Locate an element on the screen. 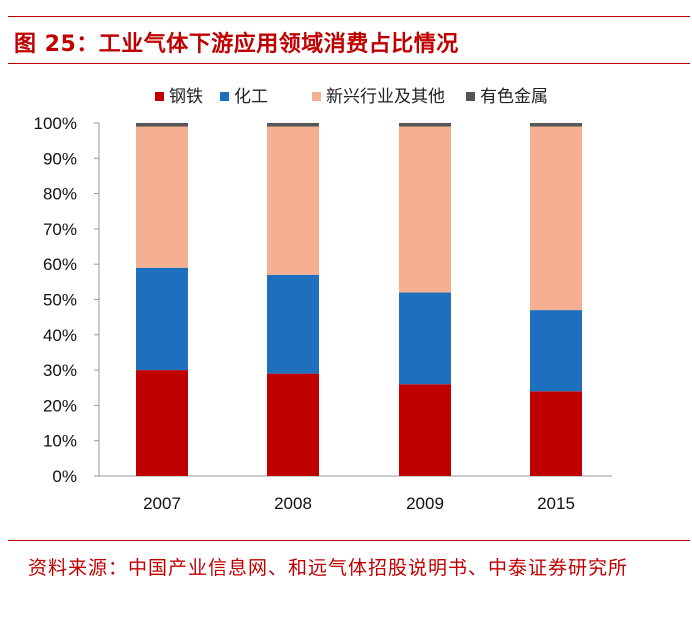 Image resolution: width=692 pixels, height=623 pixels. y-tick-label: 90% is located at coordinates (60, 158).